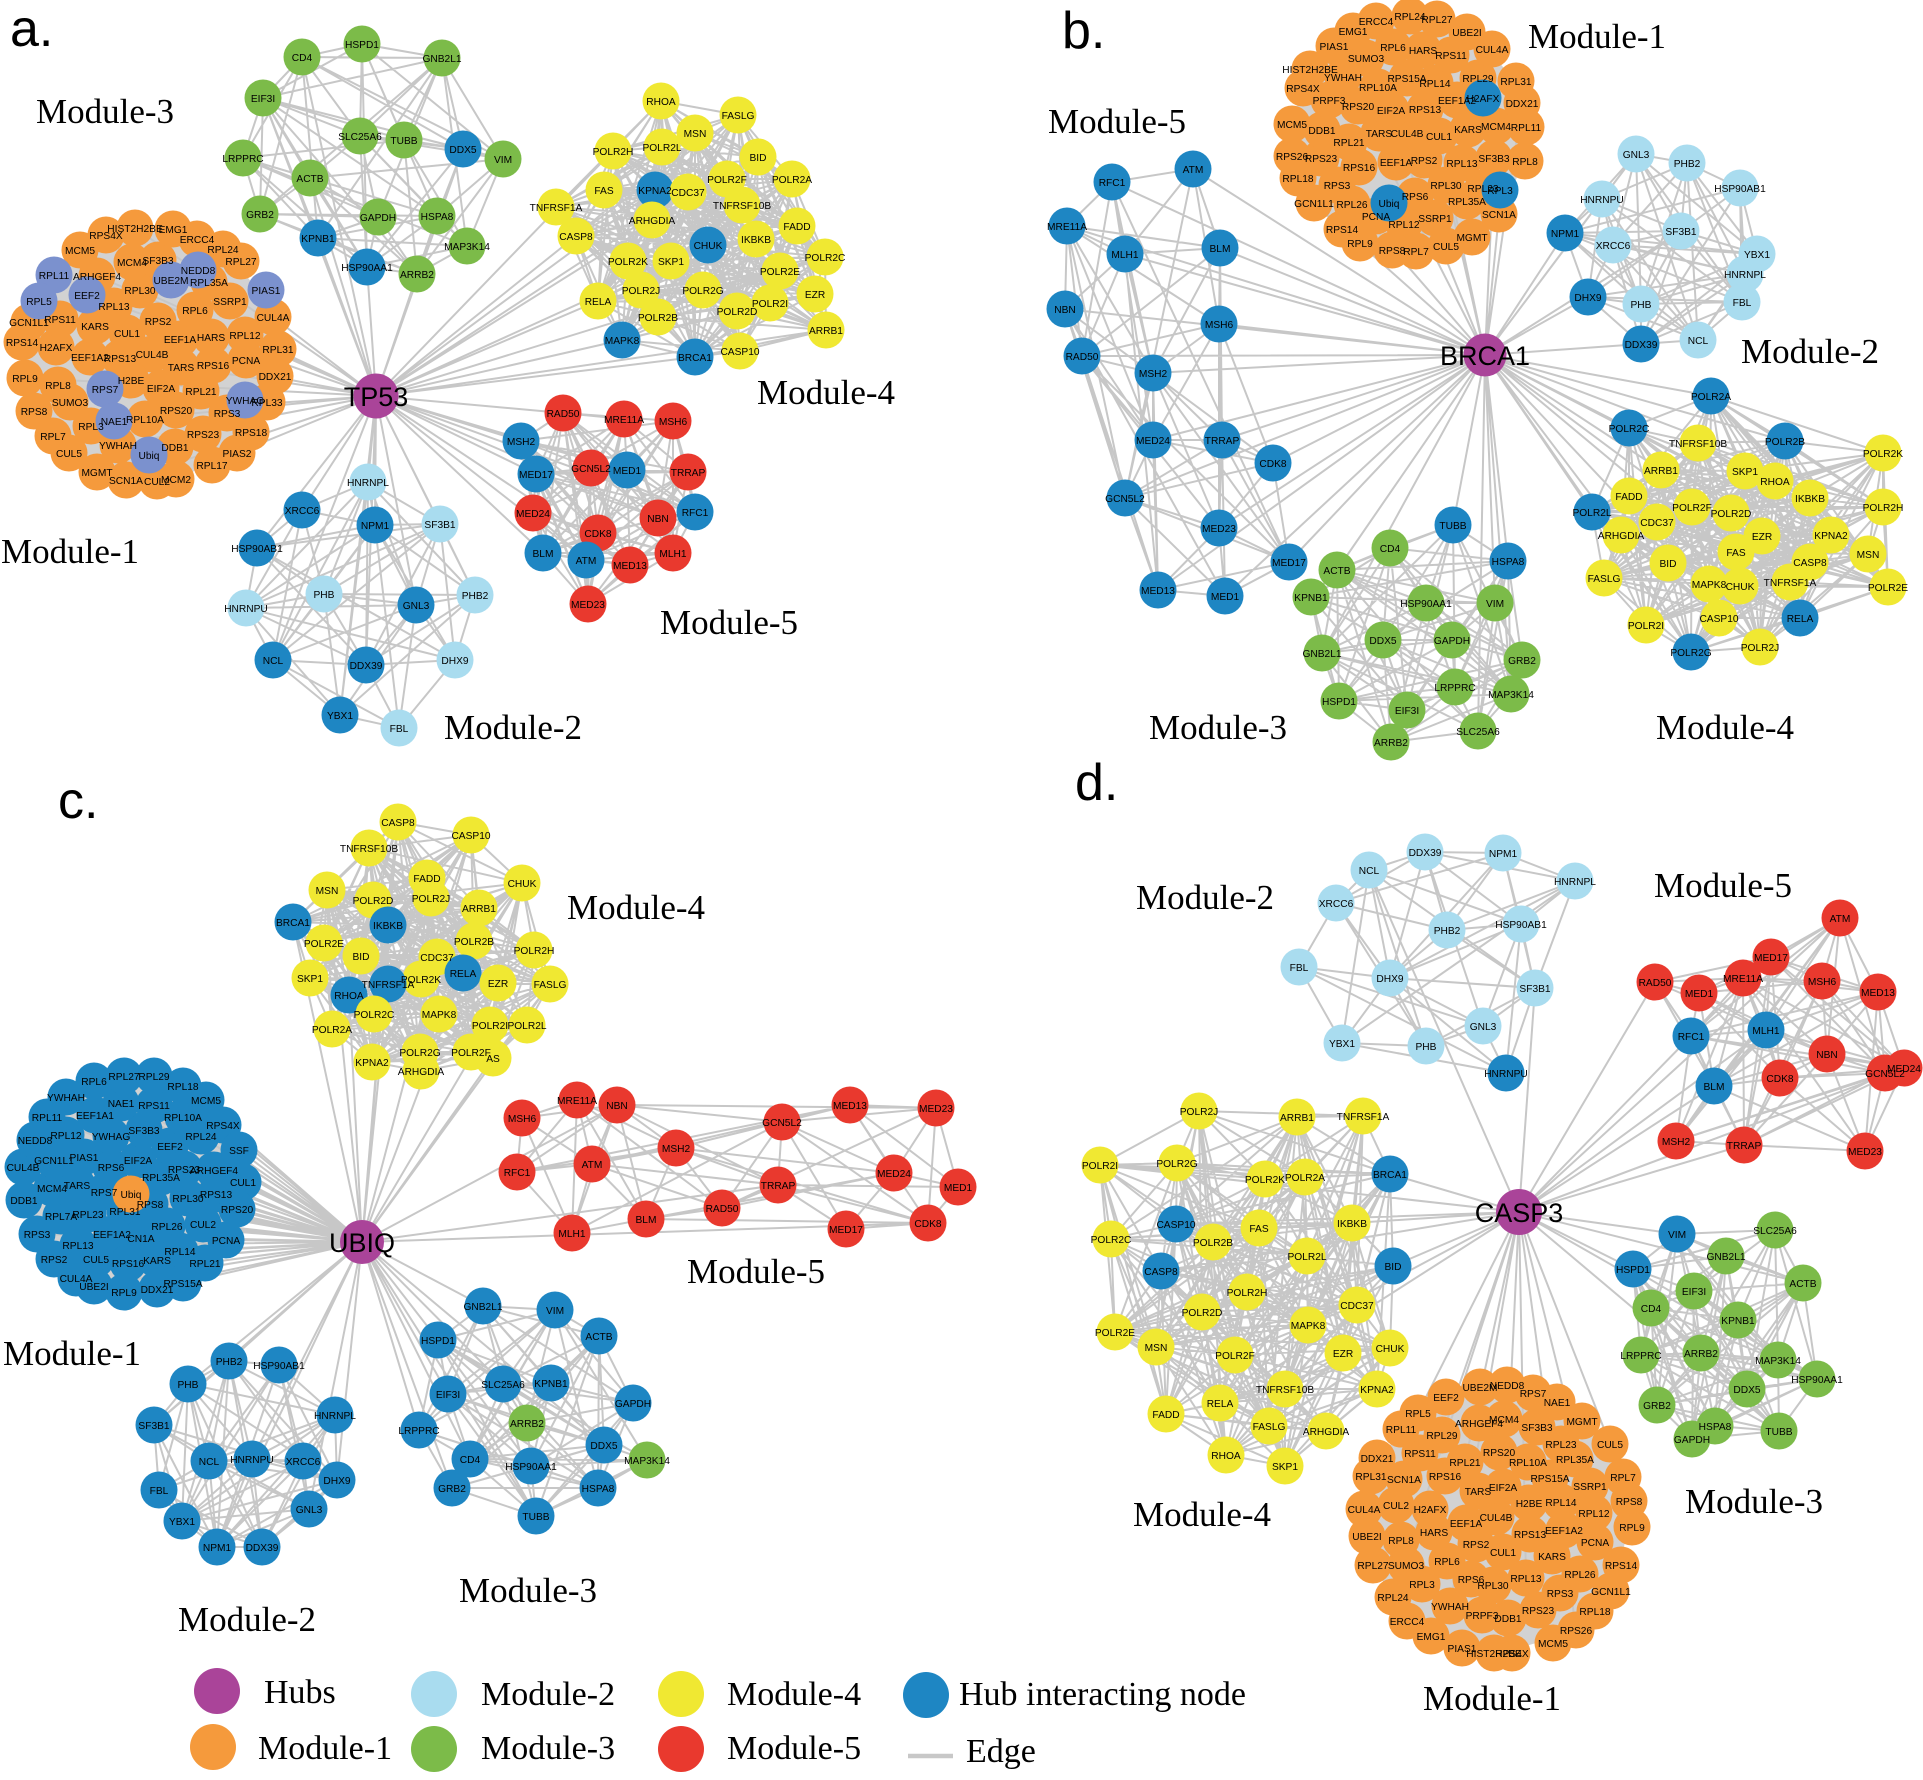 The width and height of the screenshot is (1923, 1780). What do you see at coordinates (1593, 1514) in the screenshot?
I see `svg-text: RPL12` at bounding box center [1593, 1514].